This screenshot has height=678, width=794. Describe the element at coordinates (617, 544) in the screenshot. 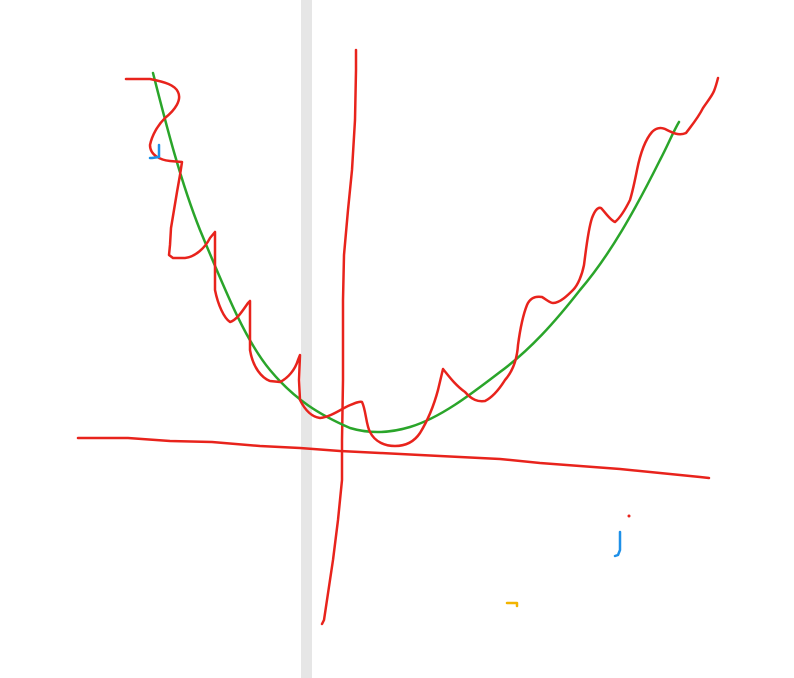

I see `blue-mark-right` at that location.